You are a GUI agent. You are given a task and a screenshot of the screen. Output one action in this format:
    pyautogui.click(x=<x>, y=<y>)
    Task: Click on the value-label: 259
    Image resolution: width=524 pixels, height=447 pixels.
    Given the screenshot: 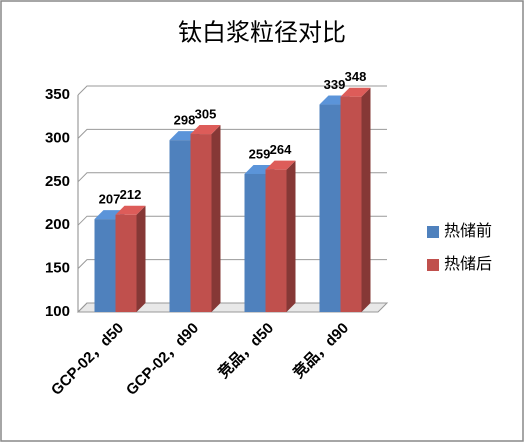 What is the action you would take?
    pyautogui.click(x=260, y=153)
    